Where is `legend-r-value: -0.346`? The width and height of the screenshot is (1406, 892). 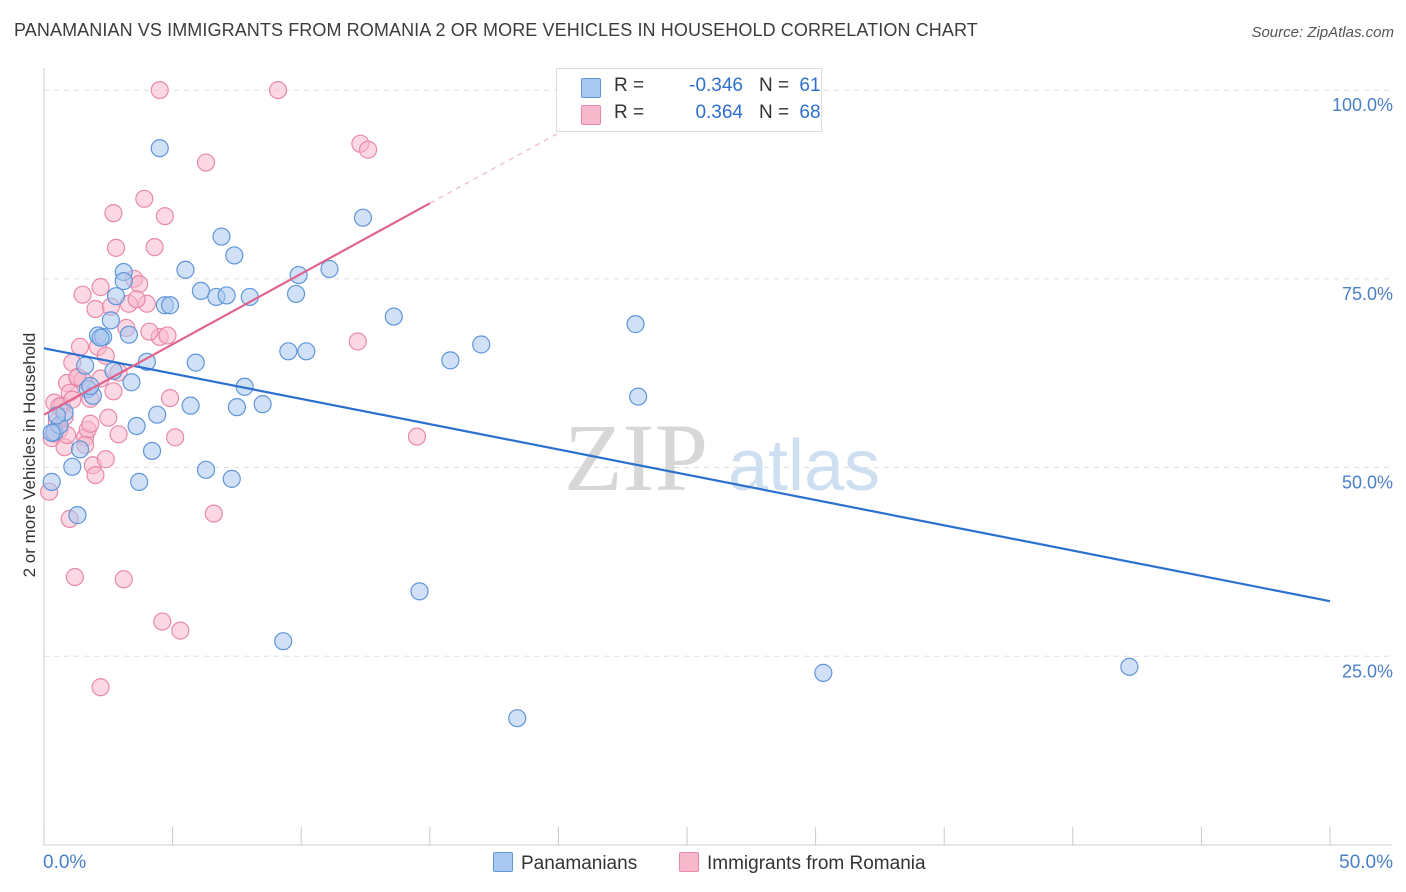
legend-r-value: -0.346 is located at coordinates (716, 85).